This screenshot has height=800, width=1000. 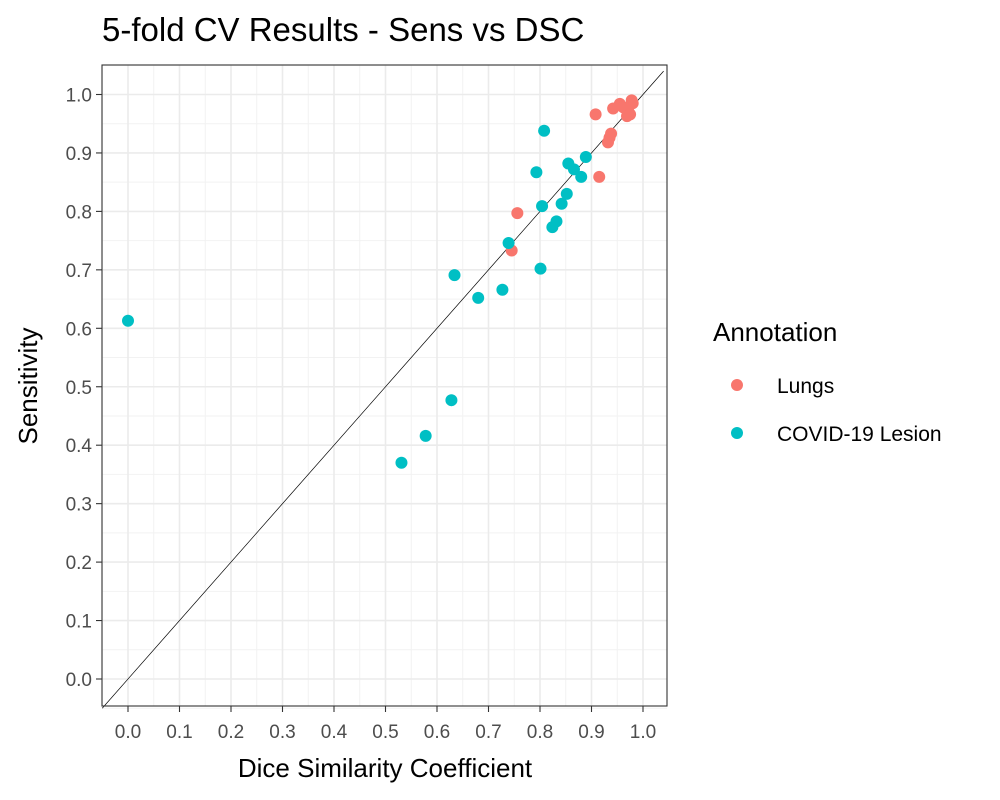 I want to click on y-tick-label: 0.3, so click(x=79, y=505).